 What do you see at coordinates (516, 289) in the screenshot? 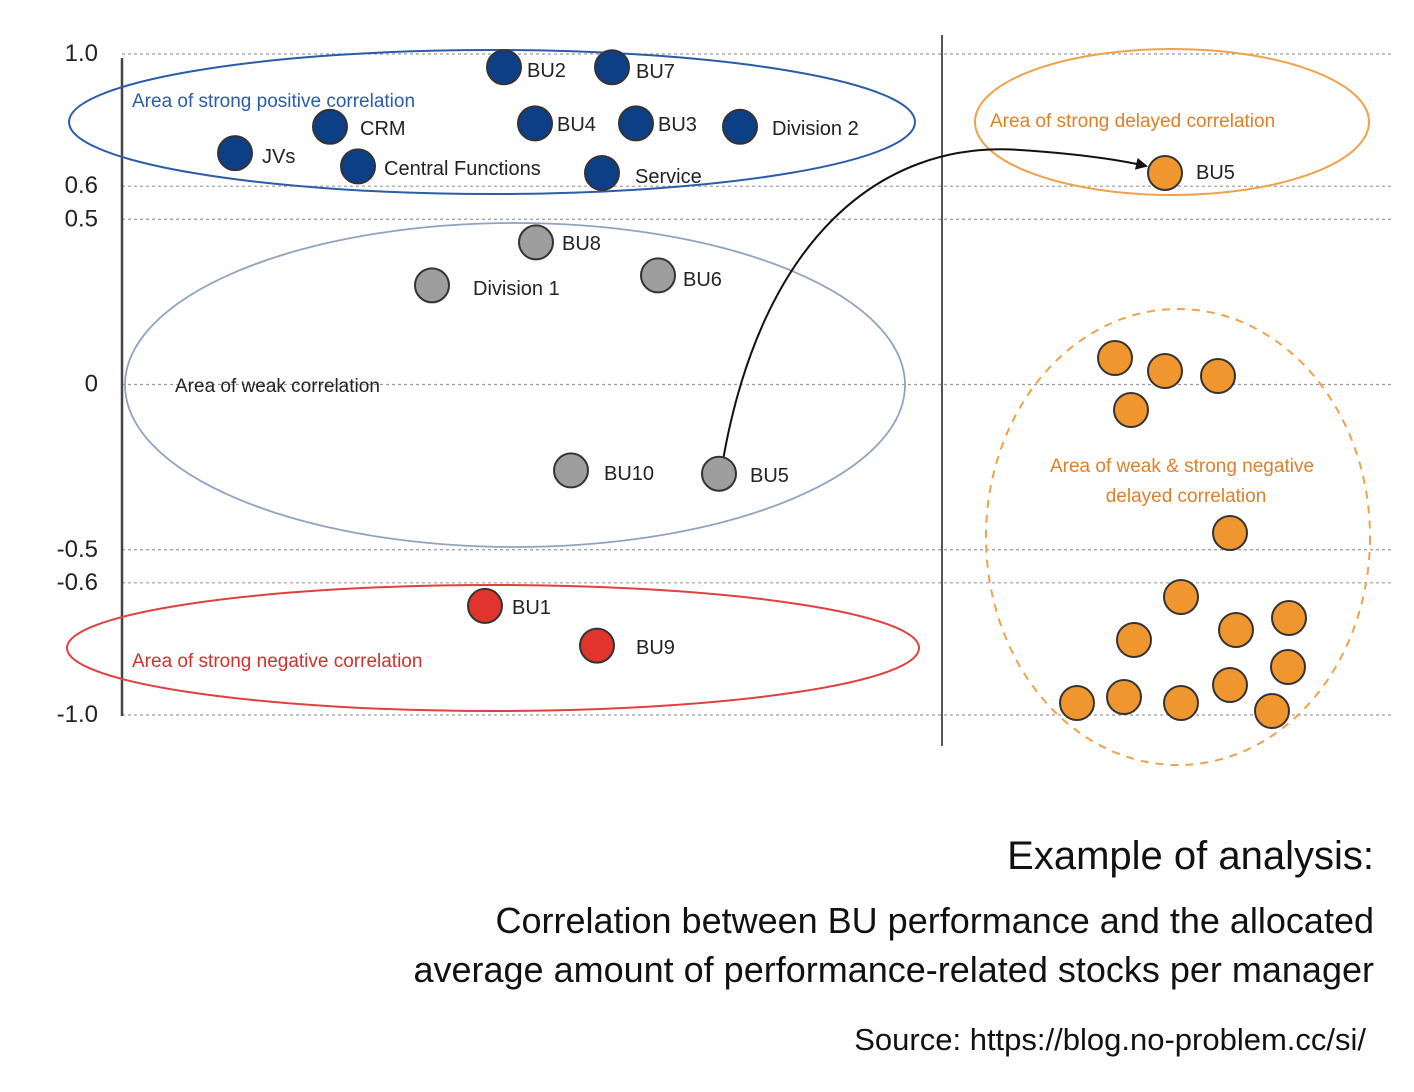
I see `data-point-label: Division 1` at bounding box center [516, 289].